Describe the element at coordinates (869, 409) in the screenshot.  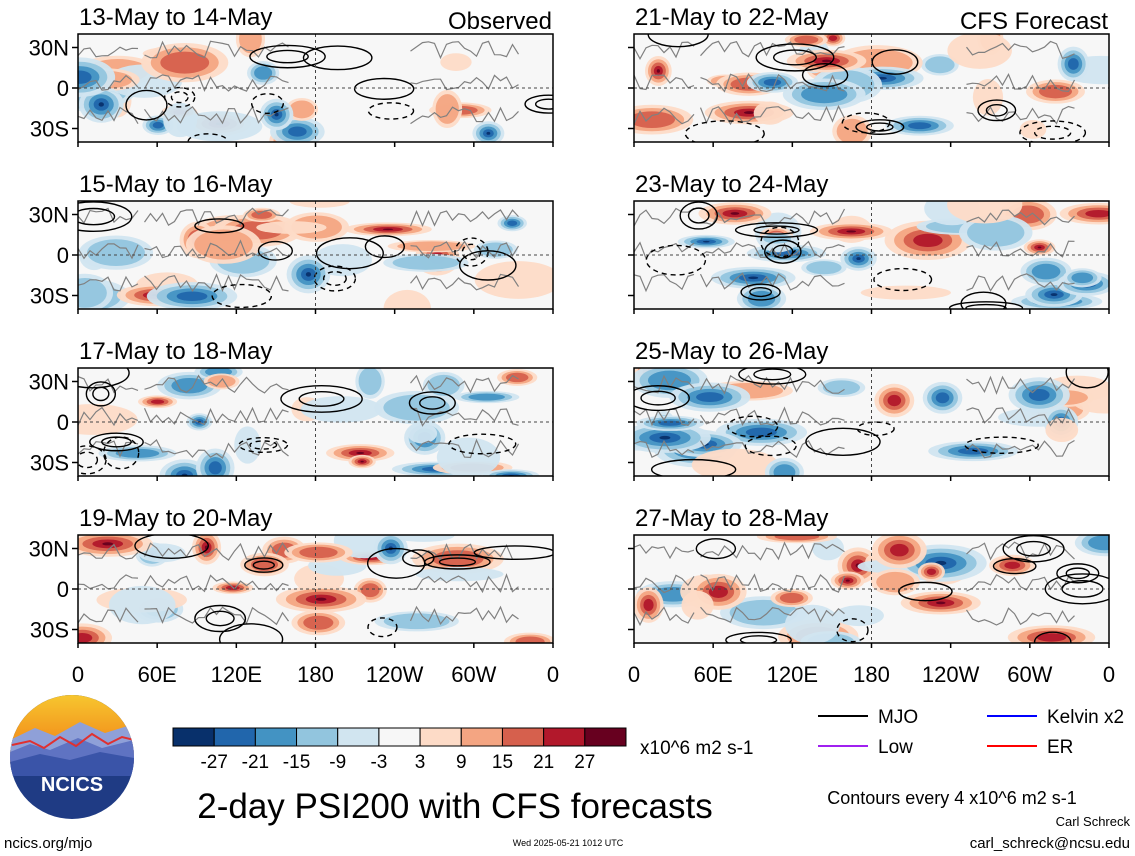
I see `map-panel: 25-May to 26-May` at that location.